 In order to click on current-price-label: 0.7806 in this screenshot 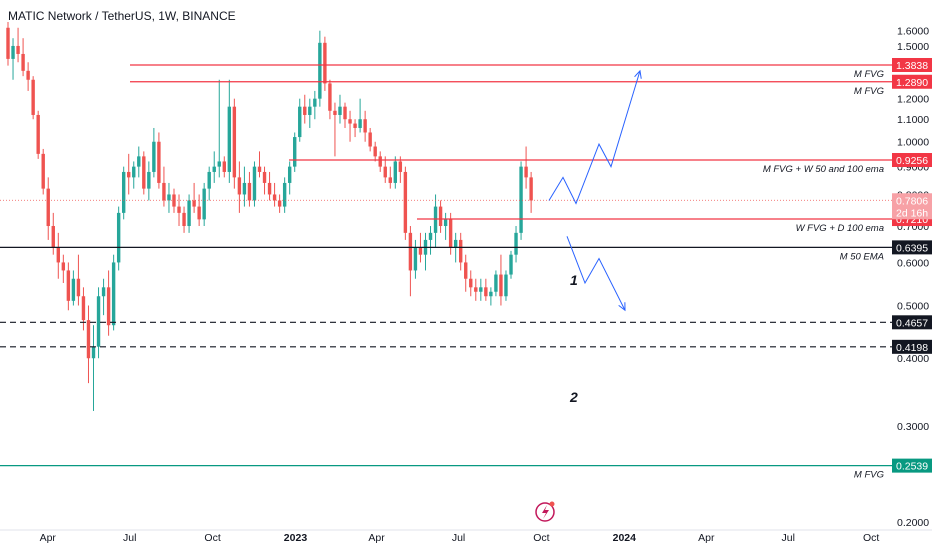, I will do `click(912, 201)`.